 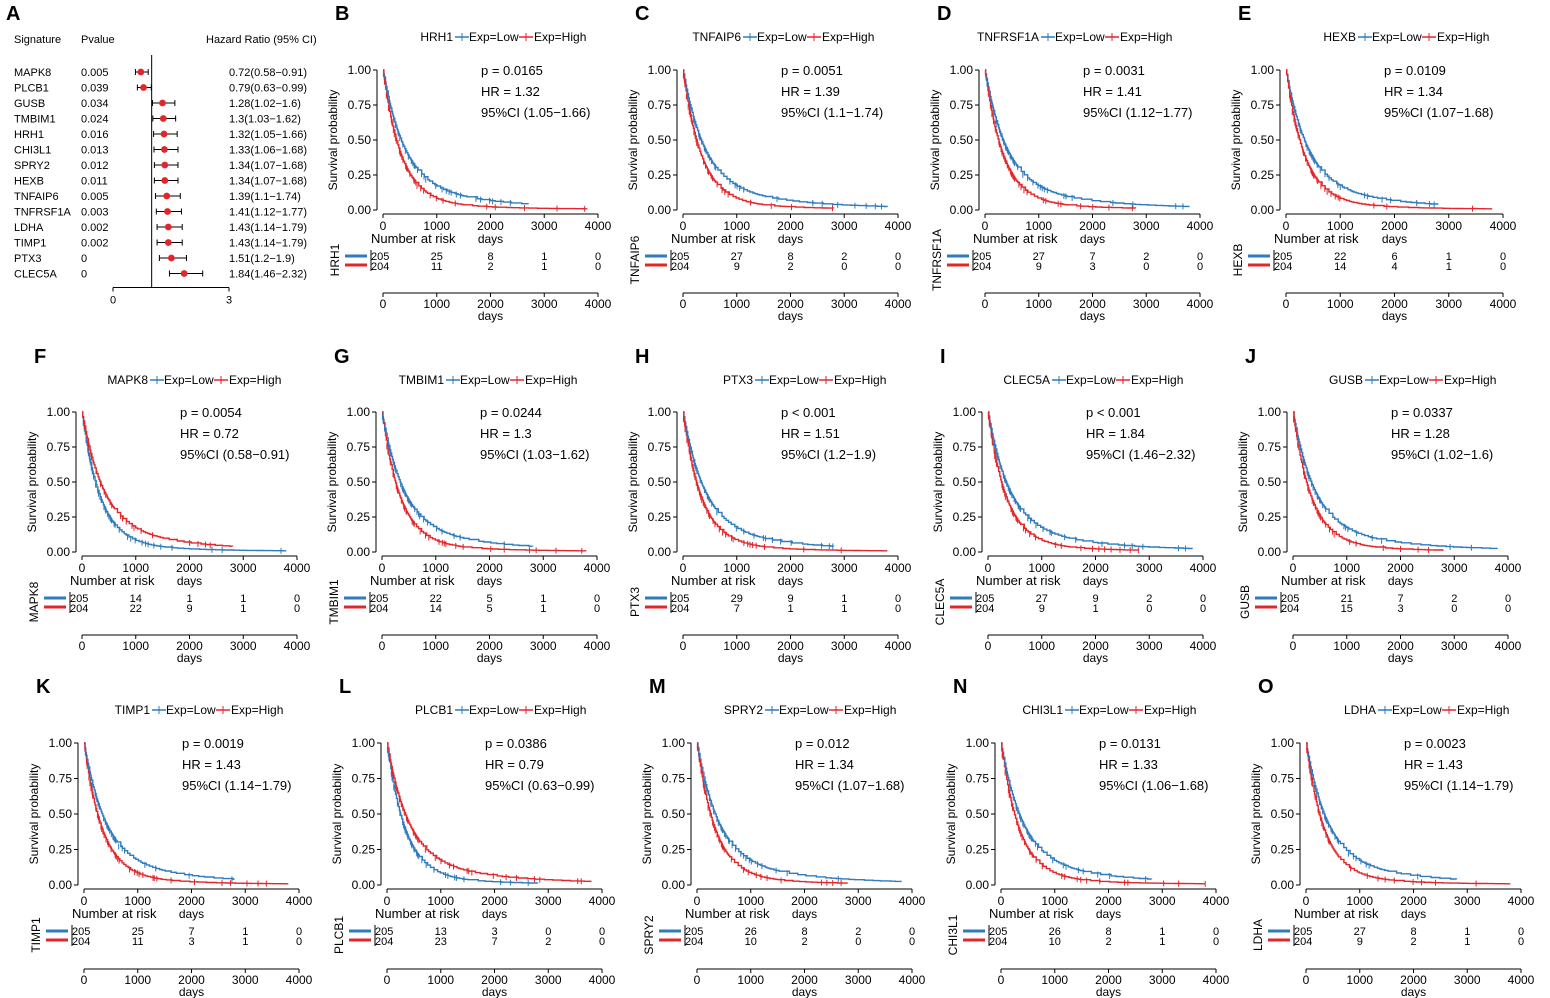 What do you see at coordinates (1266, 687) in the screenshot?
I see `panel-letter: O` at bounding box center [1266, 687].